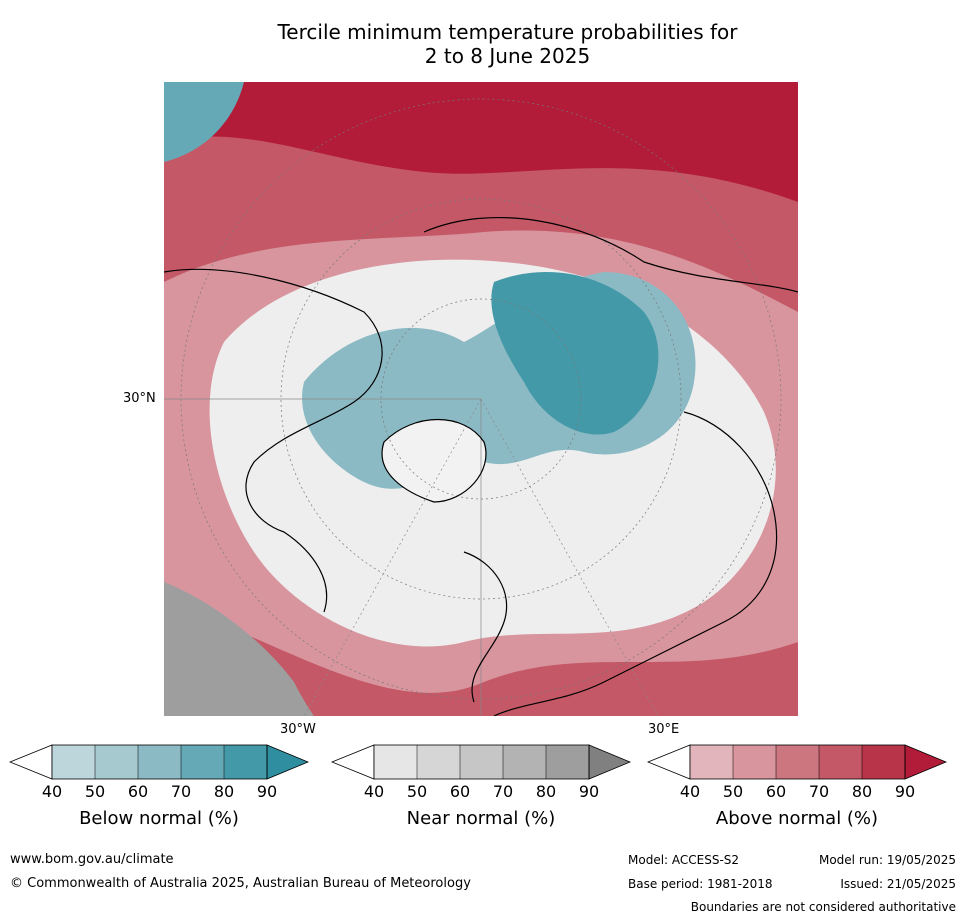 This screenshot has width=965, height=919. I want to click on colorbar-above-extend-low, so click(669, 762).